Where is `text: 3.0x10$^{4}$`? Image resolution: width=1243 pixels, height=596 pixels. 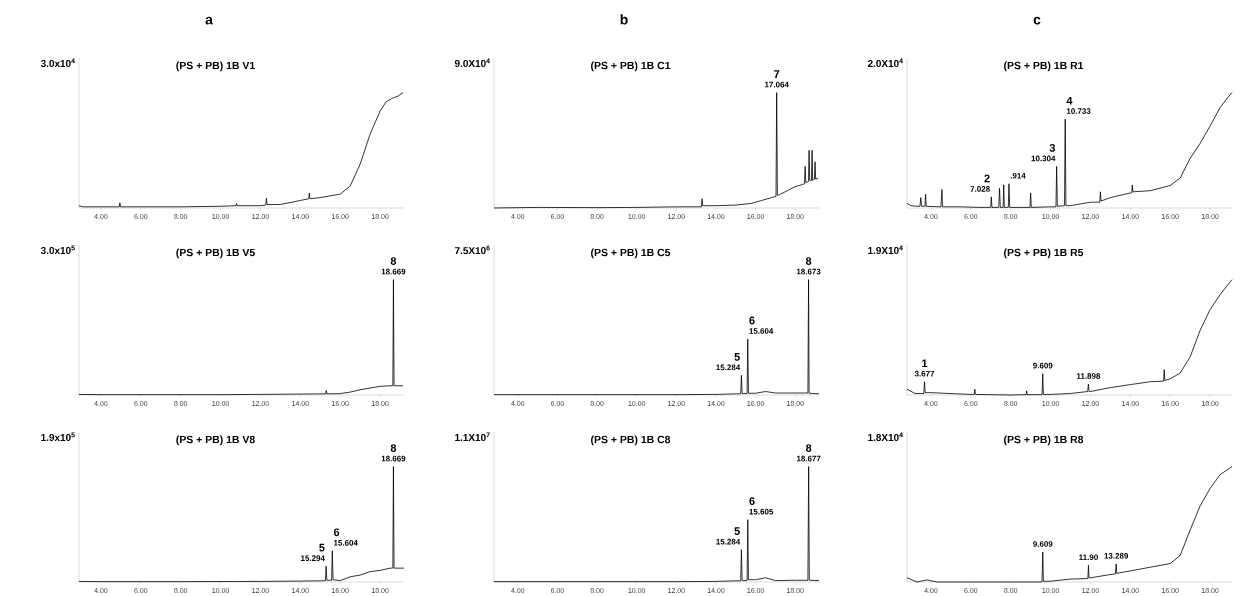
text: 3.0x10$^{4}$ is located at coordinates (57, 62).